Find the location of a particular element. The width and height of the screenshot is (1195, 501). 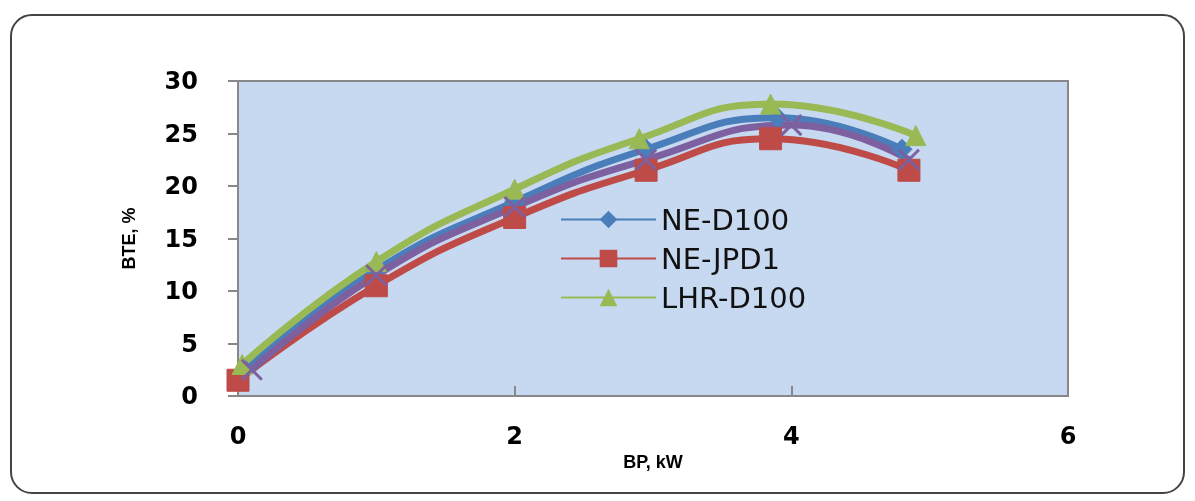

y-tick-label: 15 is located at coordinates (181, 238).